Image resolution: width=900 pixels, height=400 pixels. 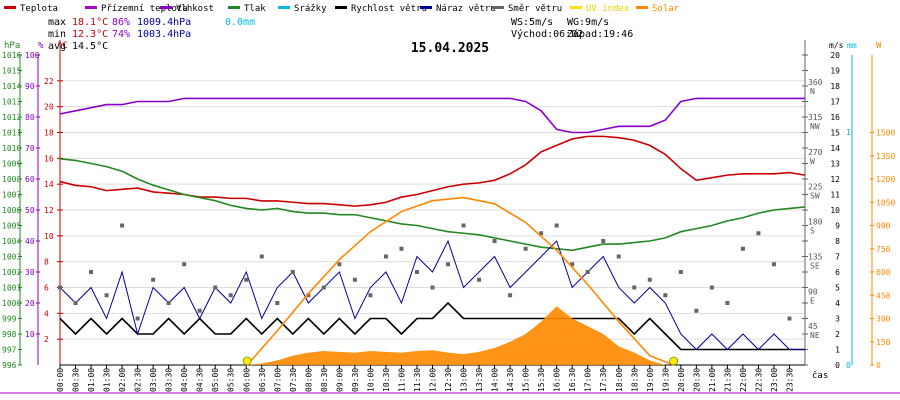 What do you see at coordinates (153, 380) in the screenshot?
I see `x-tick-label: 03:00` at bounding box center [153, 380].